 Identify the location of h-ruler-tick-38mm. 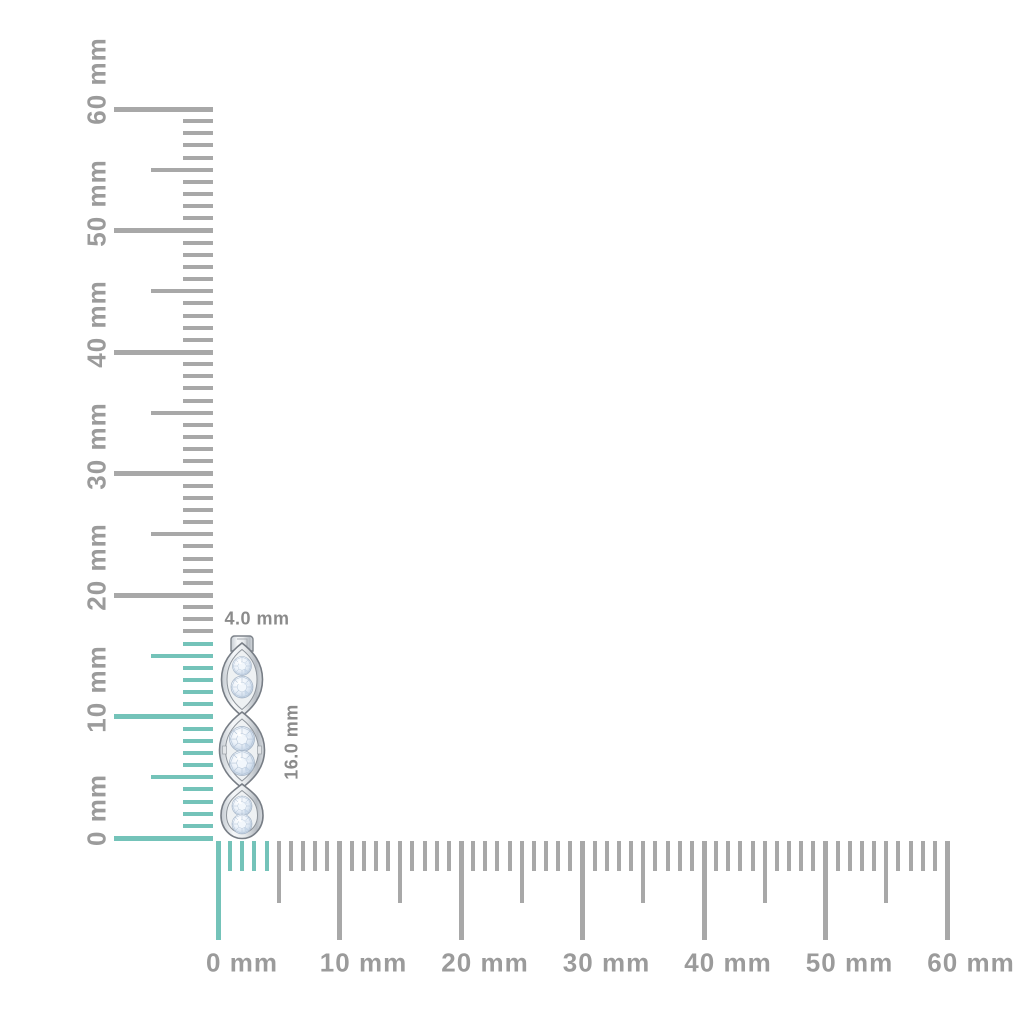
(679, 856).